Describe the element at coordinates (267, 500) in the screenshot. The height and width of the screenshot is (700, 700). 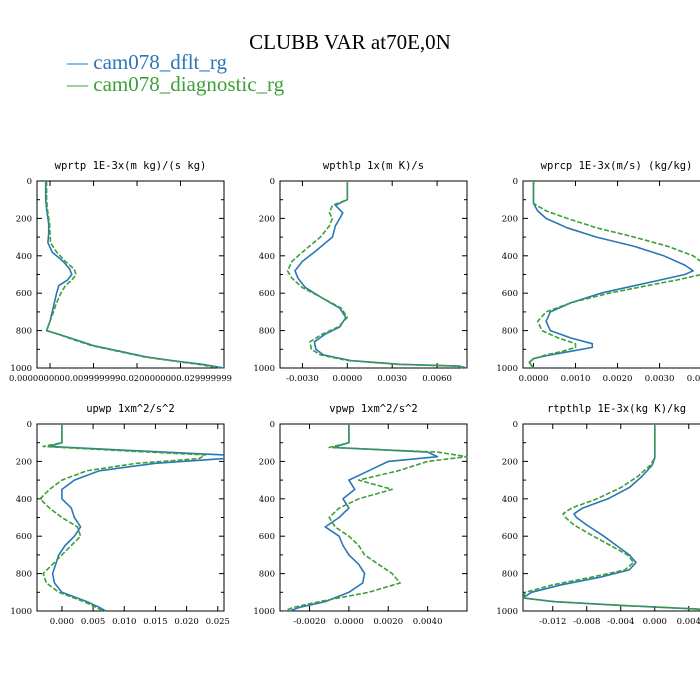
I see `panel-5-ytick-label: 400` at that location.